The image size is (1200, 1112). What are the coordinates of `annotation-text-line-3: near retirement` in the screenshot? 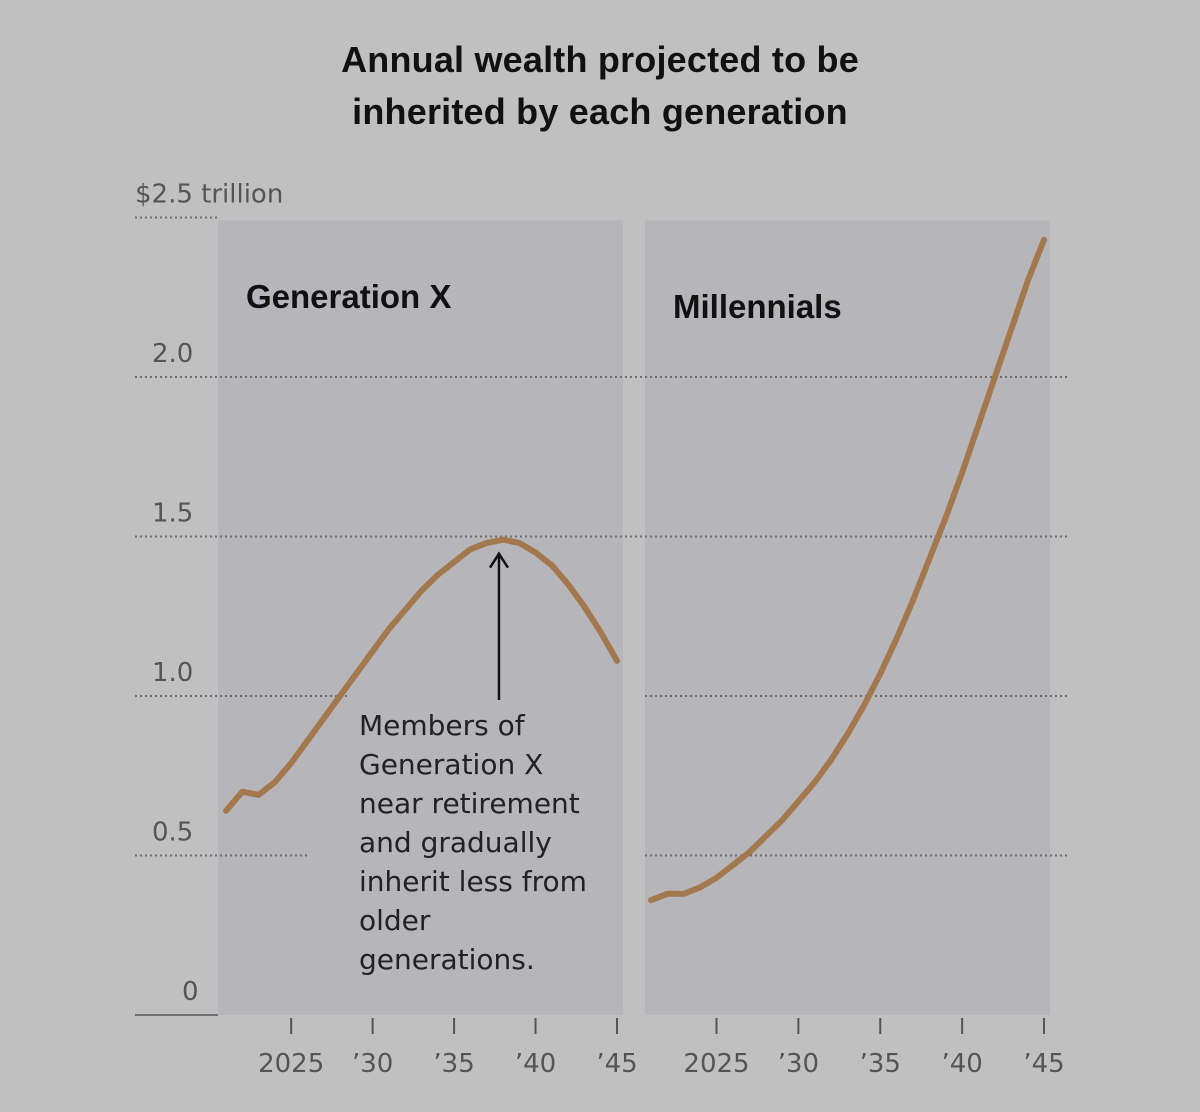 It's located at (469, 803).